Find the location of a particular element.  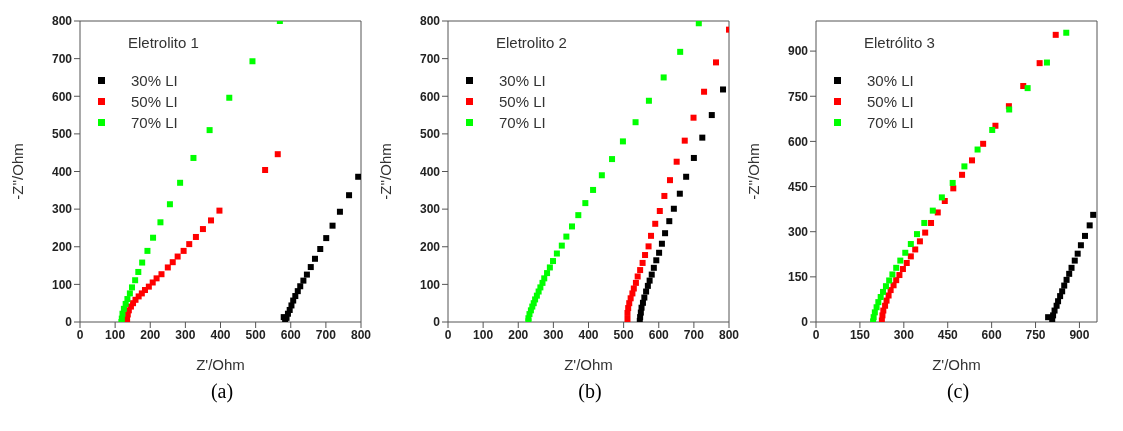

x-tick-label: 700 is located at coordinates (694, 334).